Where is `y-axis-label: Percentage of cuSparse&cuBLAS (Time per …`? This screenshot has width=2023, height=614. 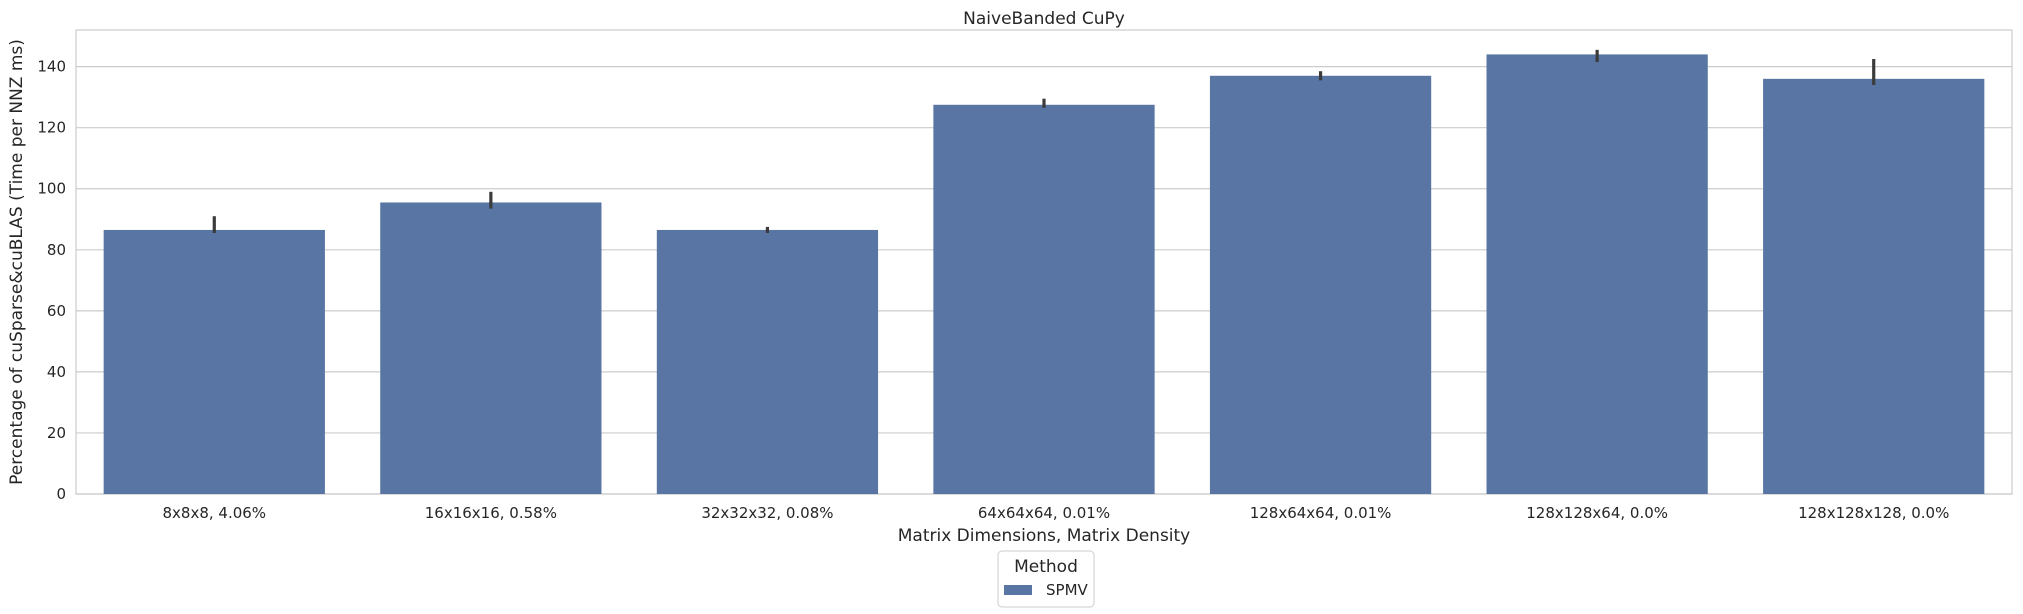
y-axis-label: Percentage of cuSparse&cuBLAS (Time per … is located at coordinates (17, 262).